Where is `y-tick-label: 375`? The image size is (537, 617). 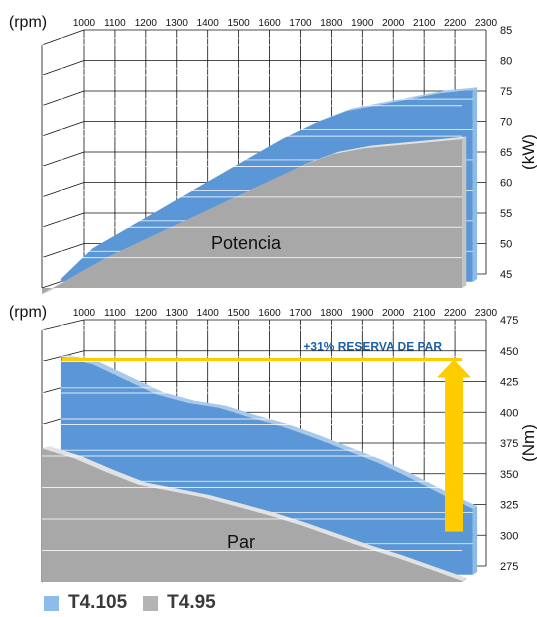
y-tick-label: 375 is located at coordinates (509, 444).